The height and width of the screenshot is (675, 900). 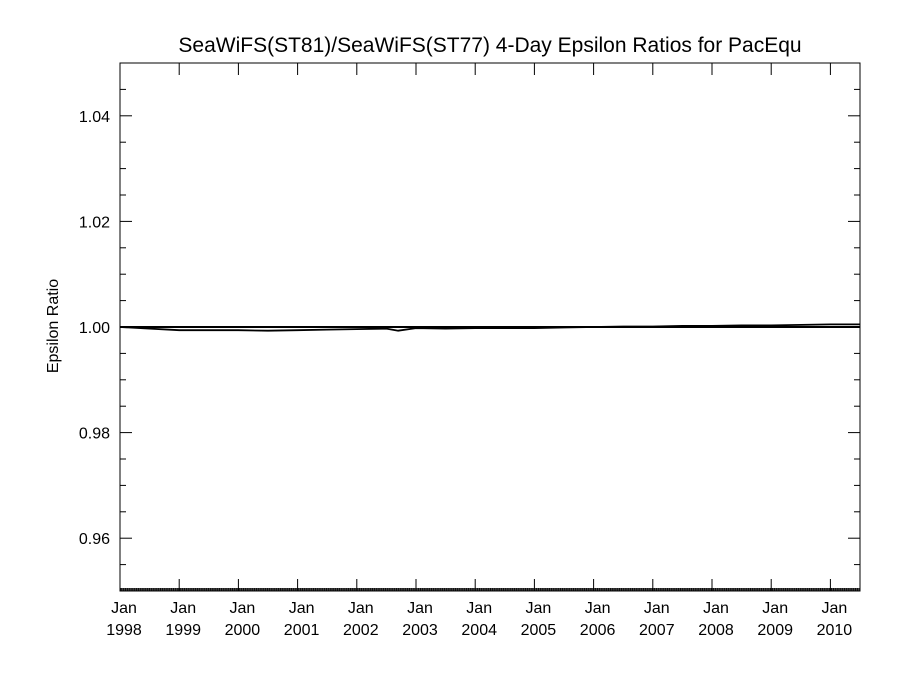 I want to click on y-tick-label: 1.02, so click(x=94, y=222).